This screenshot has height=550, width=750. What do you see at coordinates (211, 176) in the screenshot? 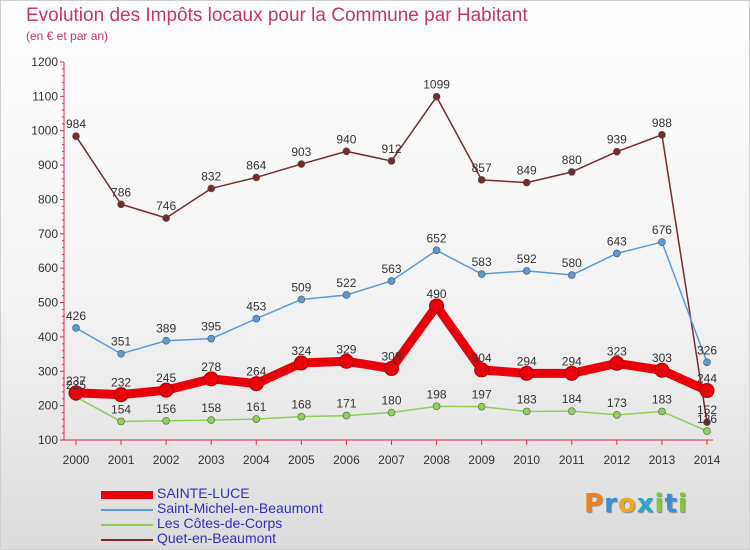
I see `data-label: 832` at bounding box center [211, 176].